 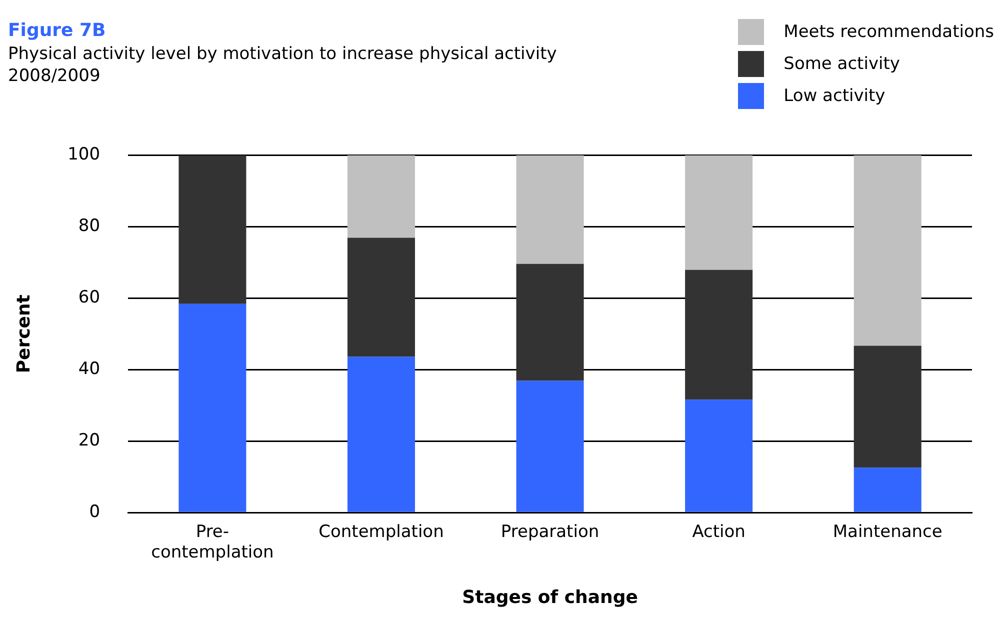 What do you see at coordinates (835, 96) in the screenshot?
I see `legend-label: Low activity` at bounding box center [835, 96].